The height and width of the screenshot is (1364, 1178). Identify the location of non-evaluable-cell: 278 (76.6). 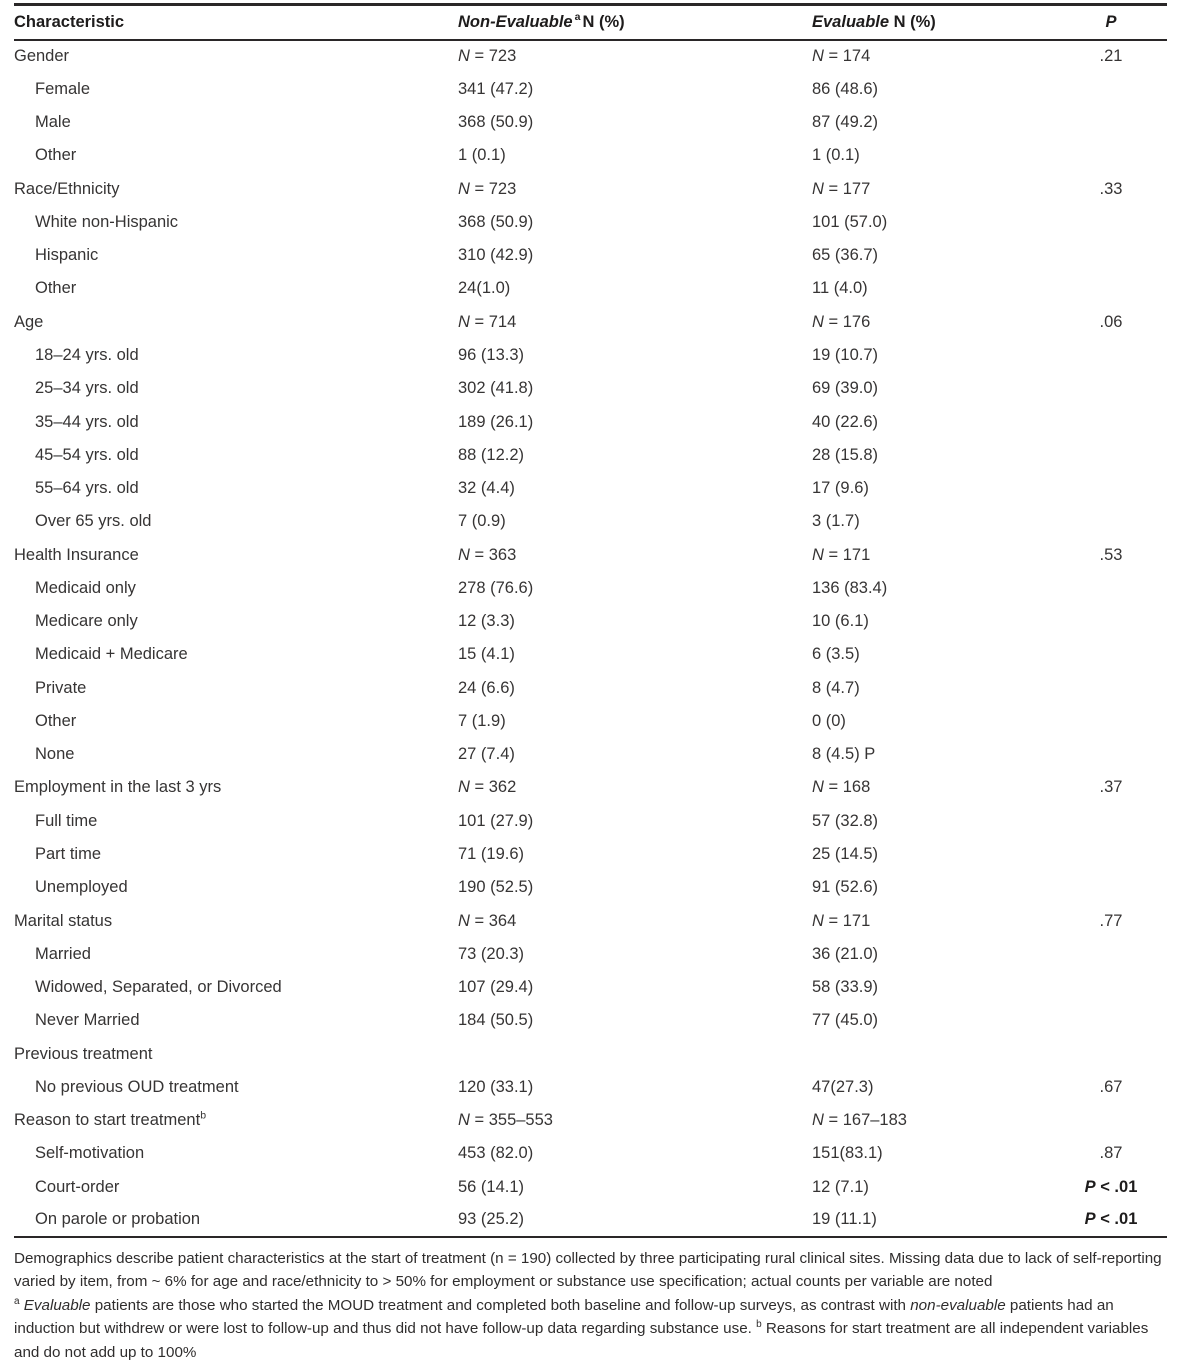
(496, 587).